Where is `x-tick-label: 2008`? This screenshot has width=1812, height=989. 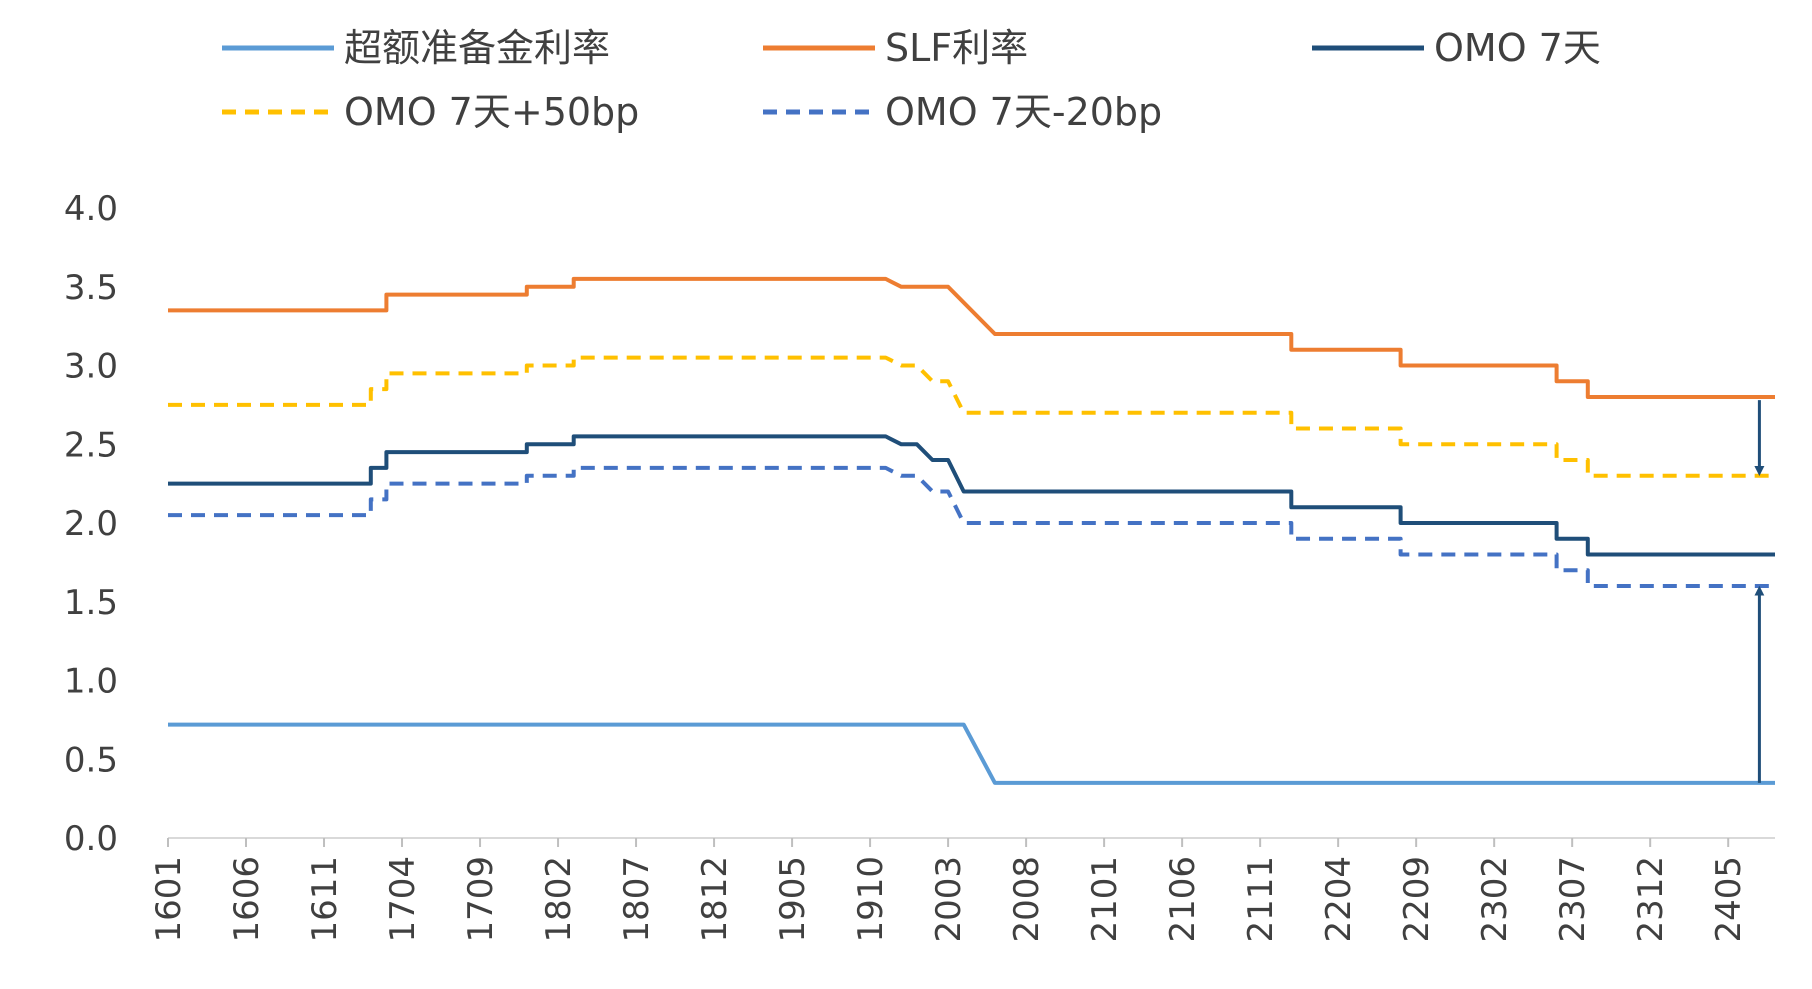 x-tick-label: 2008 is located at coordinates (1027, 899).